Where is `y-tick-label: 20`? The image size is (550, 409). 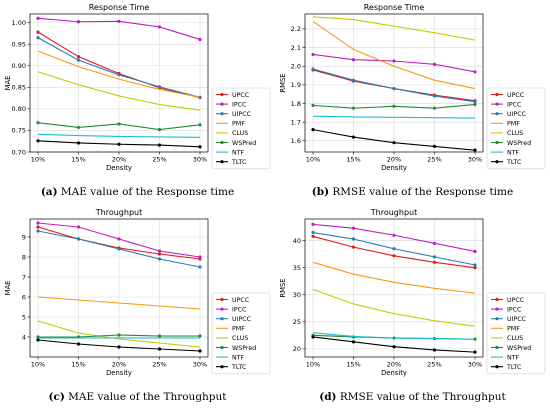 y-tick-label: 20 is located at coordinates (297, 349).